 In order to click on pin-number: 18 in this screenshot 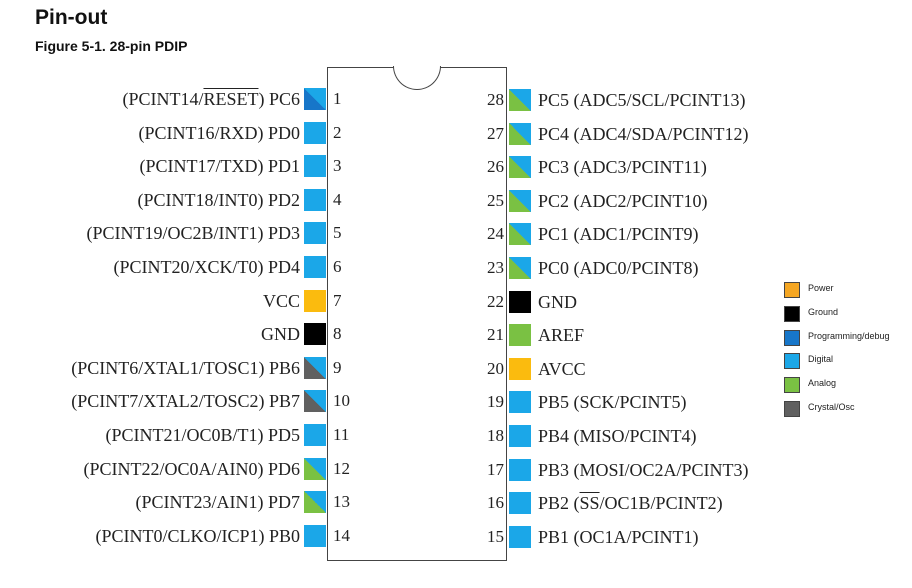, I will do `click(495, 435)`.